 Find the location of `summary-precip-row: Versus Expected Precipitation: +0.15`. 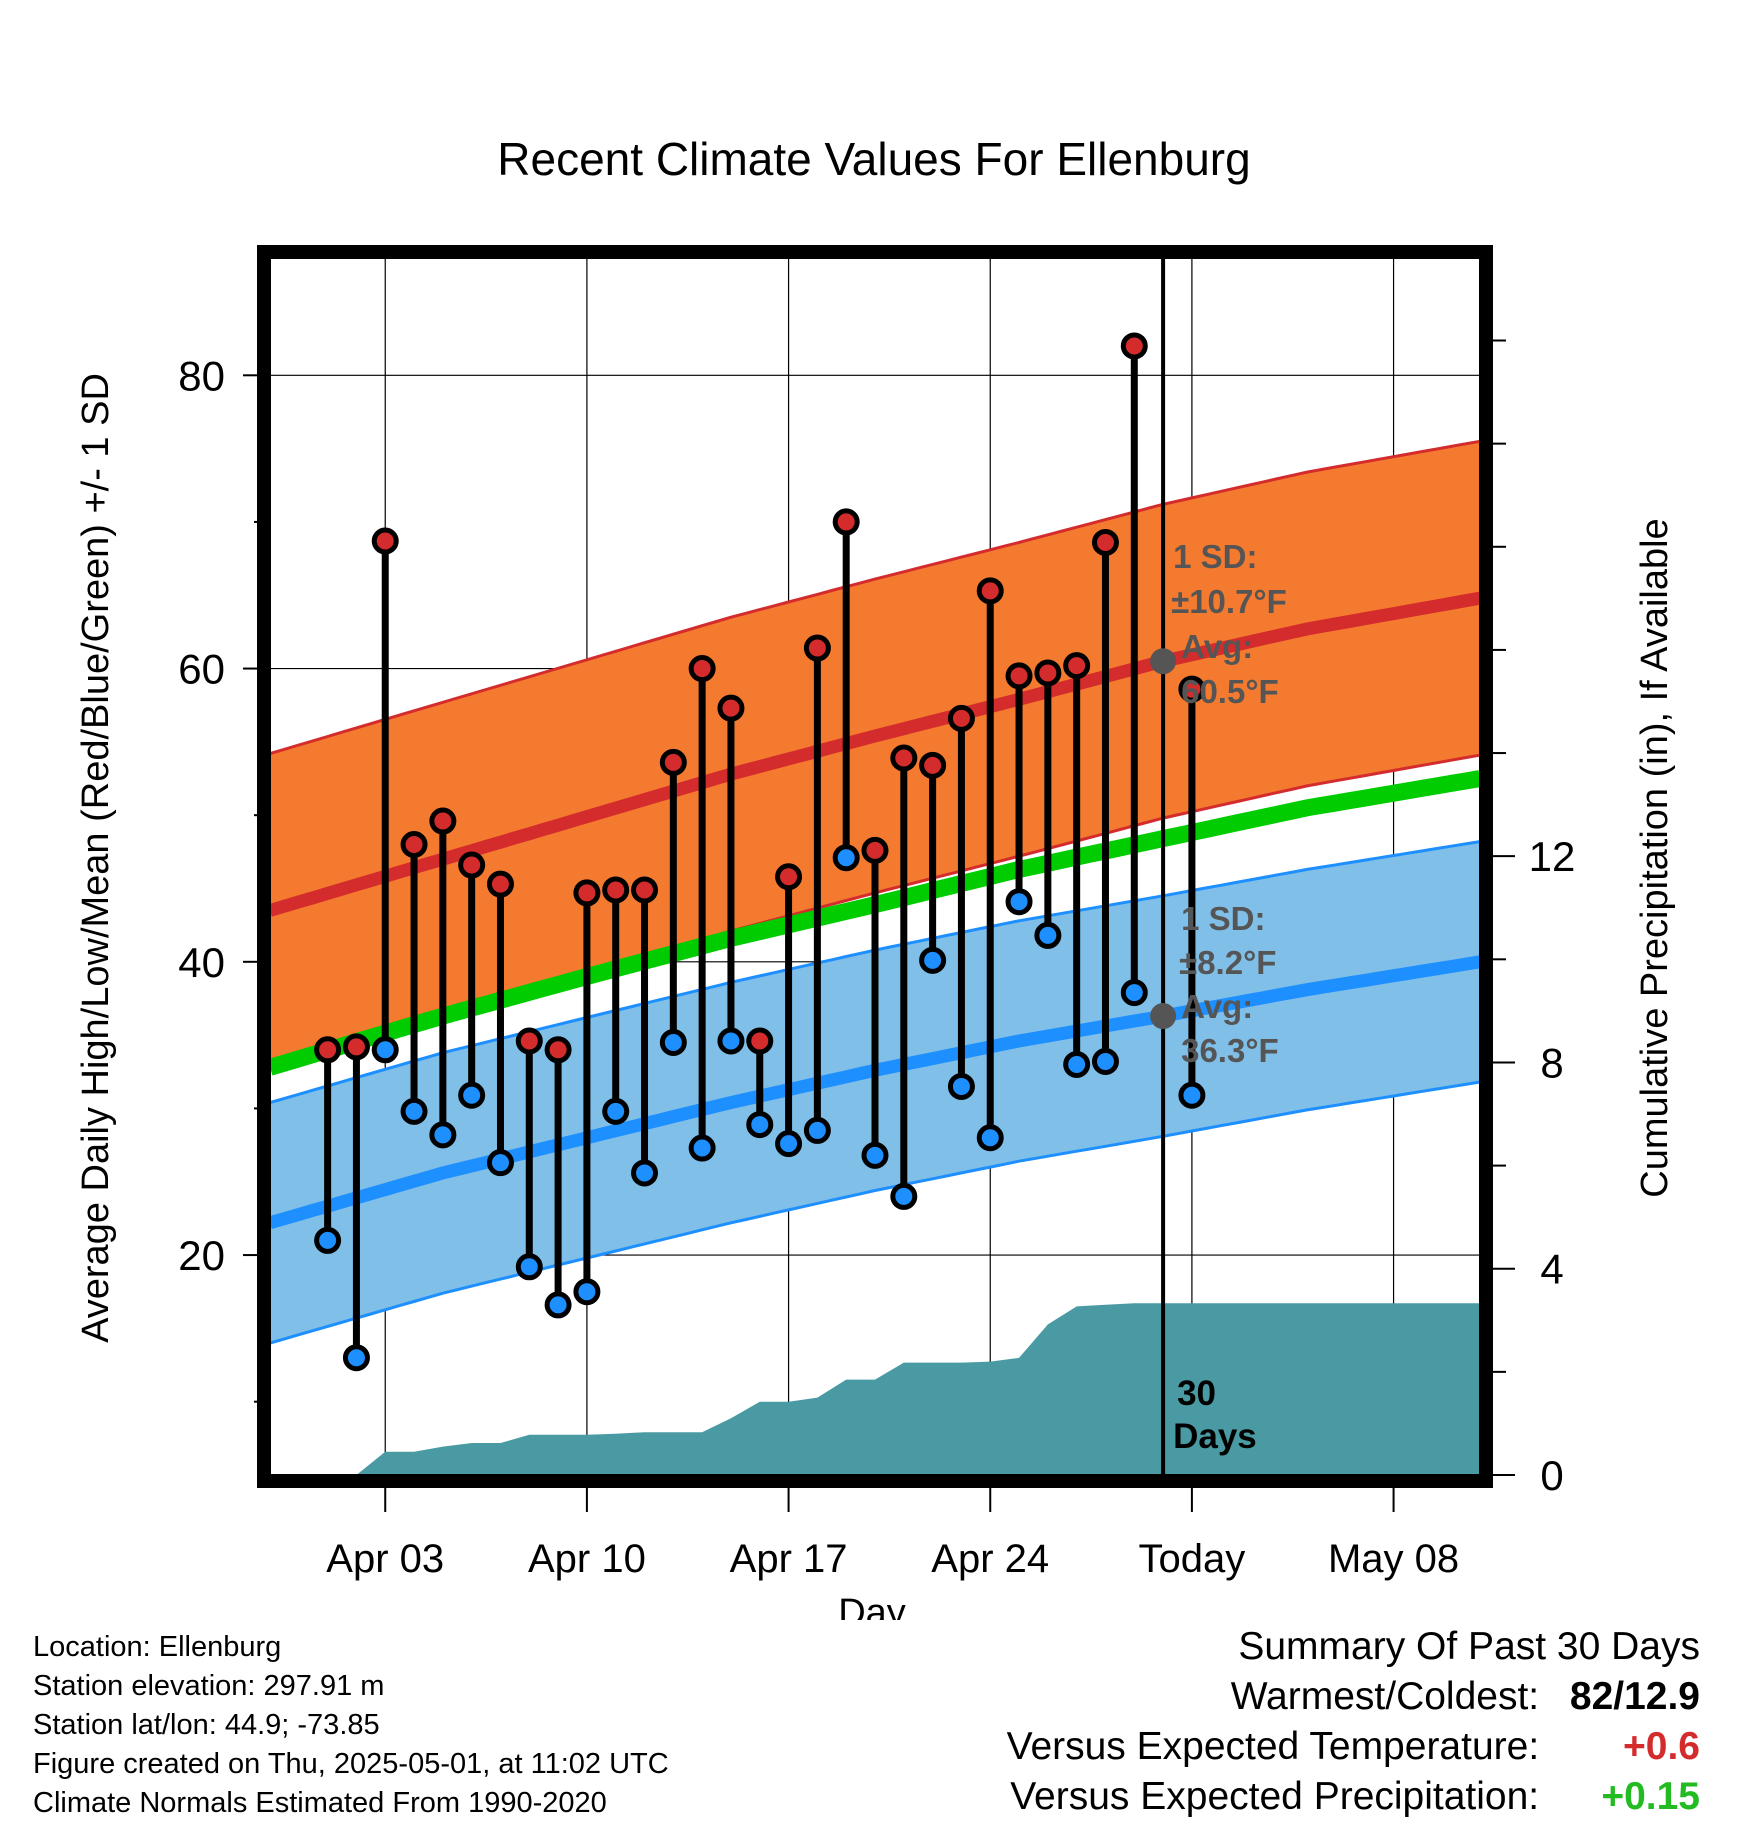

summary-precip-row: Versus Expected Precipitation: +0.15 is located at coordinates (1353, 1797).